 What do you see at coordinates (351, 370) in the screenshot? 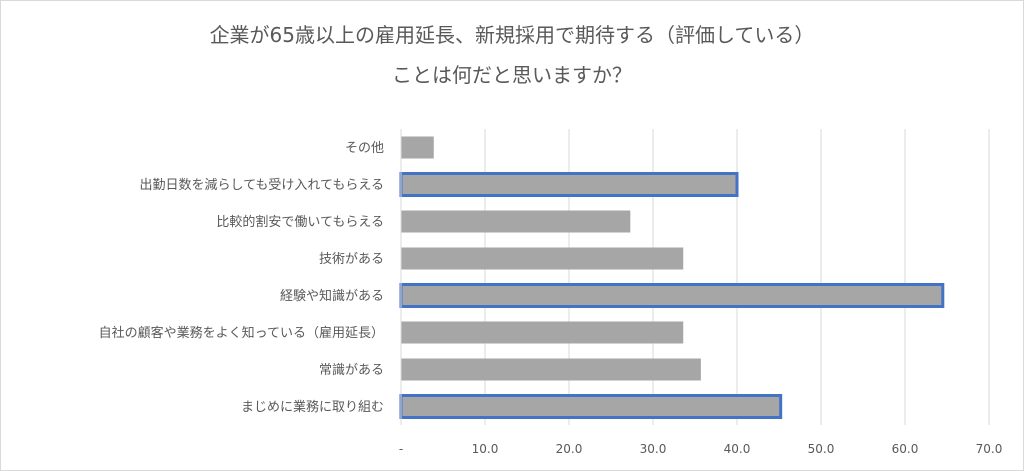
I see `category-label: 常識がある` at bounding box center [351, 370].